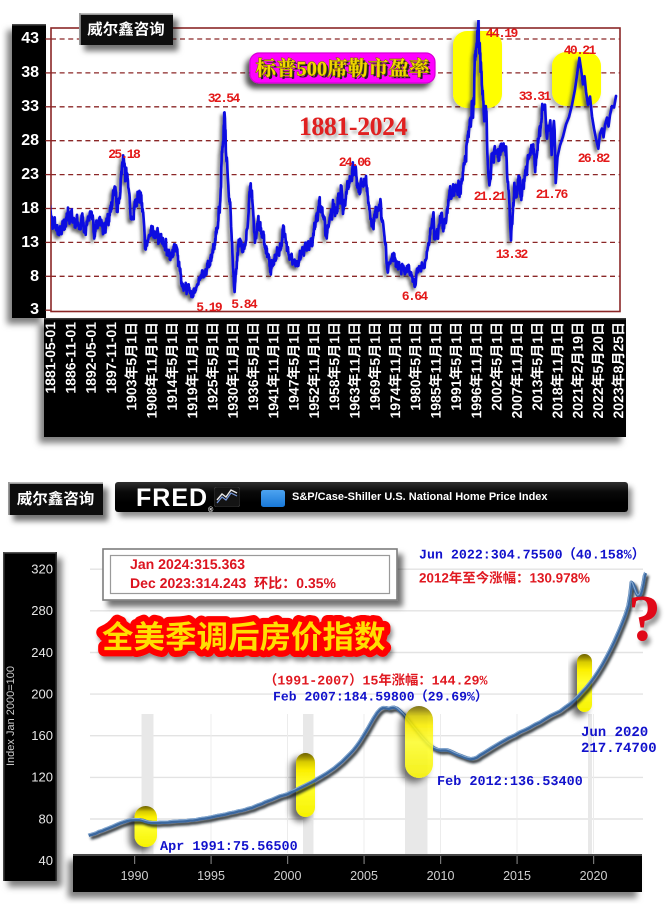 Image resolution: width=672 pixels, height=913 pixels. What do you see at coordinates (517, 876) in the screenshot?
I see `svg-text: 2015` at bounding box center [517, 876].